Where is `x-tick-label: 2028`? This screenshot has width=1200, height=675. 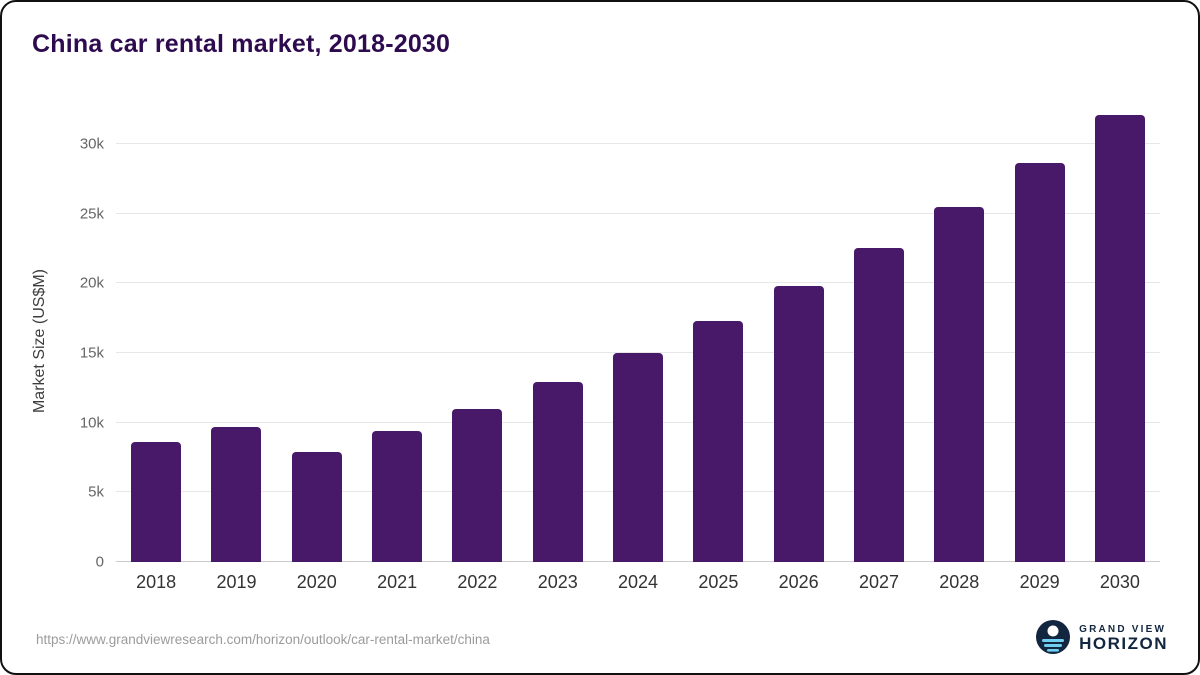 x-tick-label: 2028 is located at coordinates (959, 582).